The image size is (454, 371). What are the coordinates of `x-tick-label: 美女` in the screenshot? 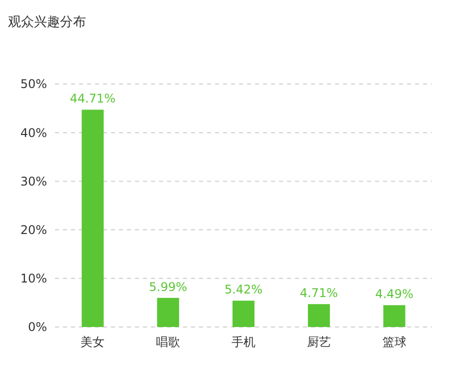 It's located at (92, 342).